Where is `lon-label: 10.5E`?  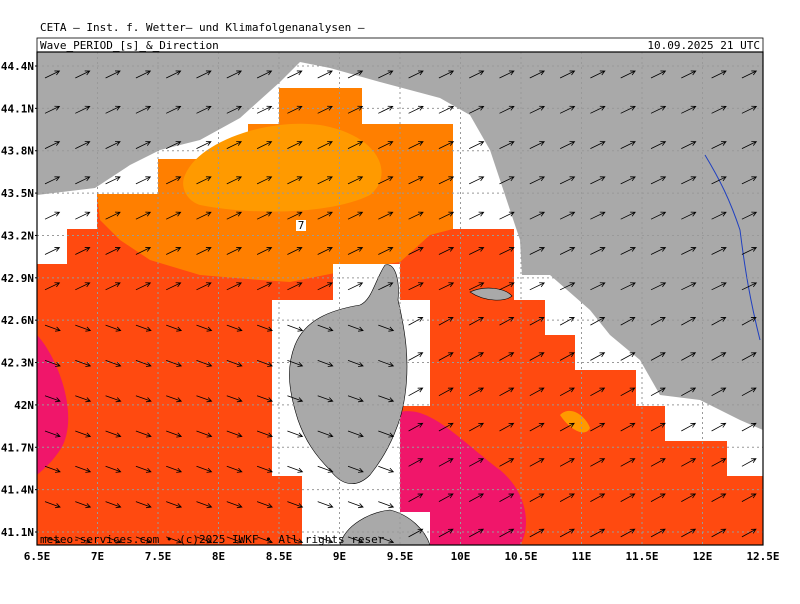 lon-label: 10.5E is located at coordinates (520, 556).